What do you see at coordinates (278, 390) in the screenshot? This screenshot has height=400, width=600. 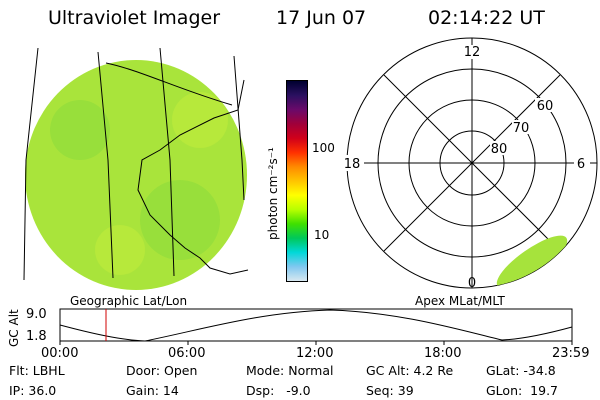 I see `dsp-readout: Dsp: -9.0` at bounding box center [278, 390].